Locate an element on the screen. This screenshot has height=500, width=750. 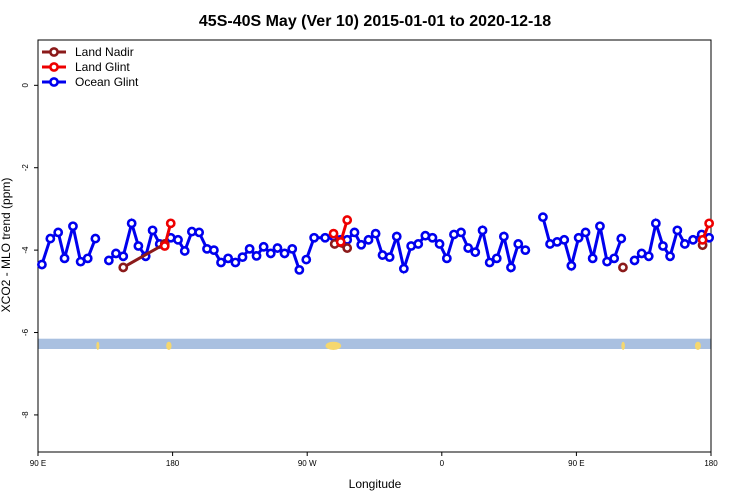
series-layer is located at coordinates (376, 243).